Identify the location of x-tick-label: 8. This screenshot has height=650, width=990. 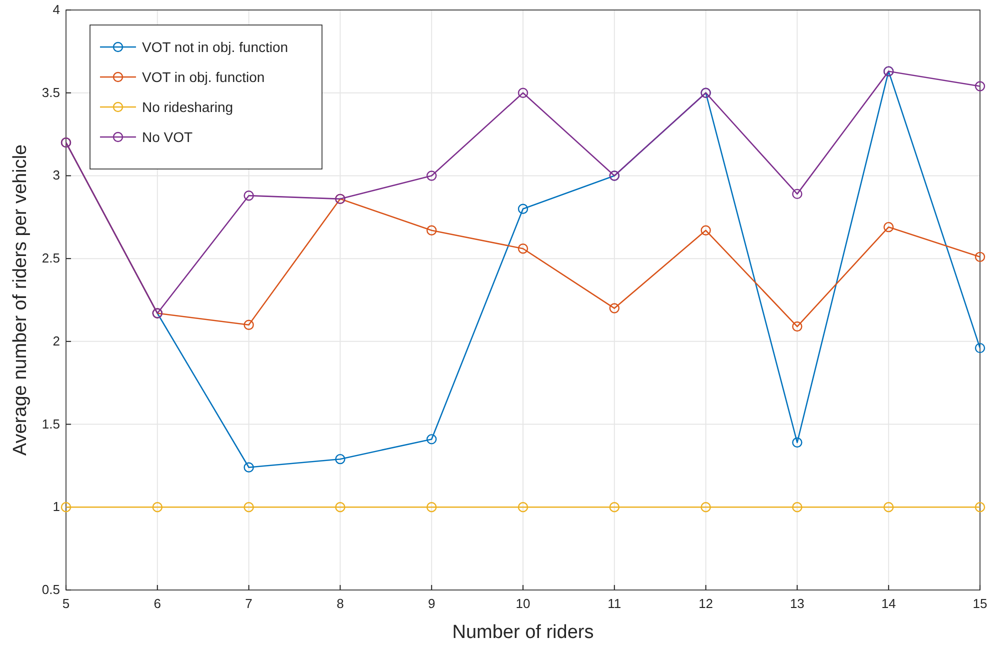
(340, 603).